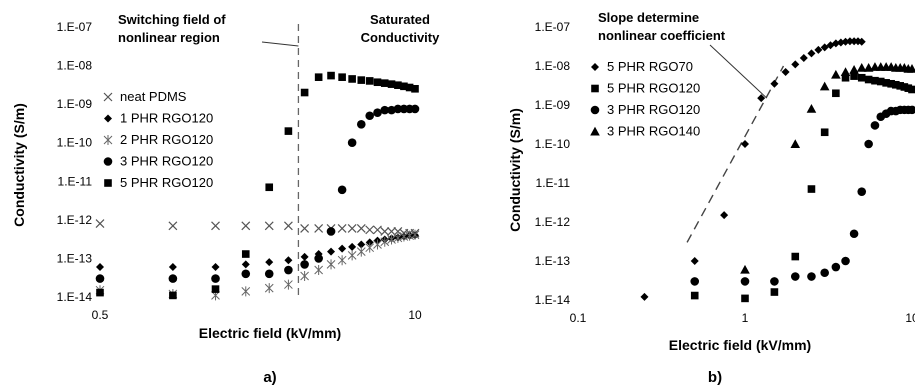 This screenshot has width=915, height=387. Describe the element at coordinates (75, 181) in the screenshot. I see `chart-a-y-tick-label: 1.E-11` at that location.